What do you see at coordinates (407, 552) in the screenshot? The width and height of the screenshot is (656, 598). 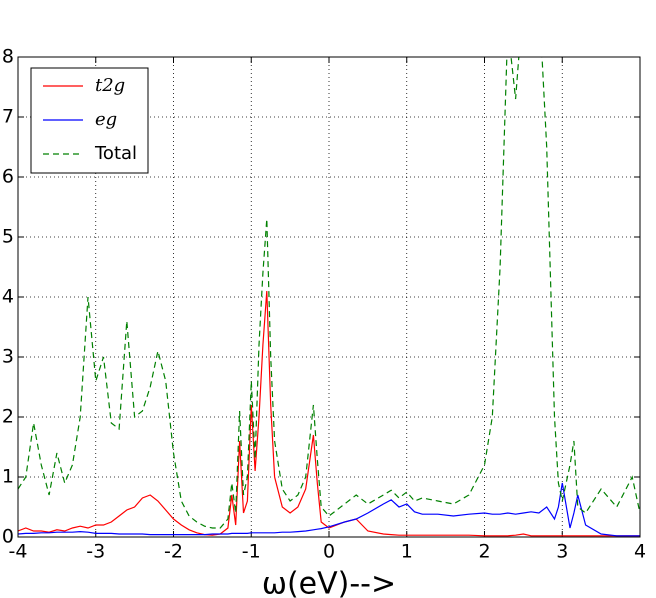 I see `x-tick-label: 1` at bounding box center [407, 552].